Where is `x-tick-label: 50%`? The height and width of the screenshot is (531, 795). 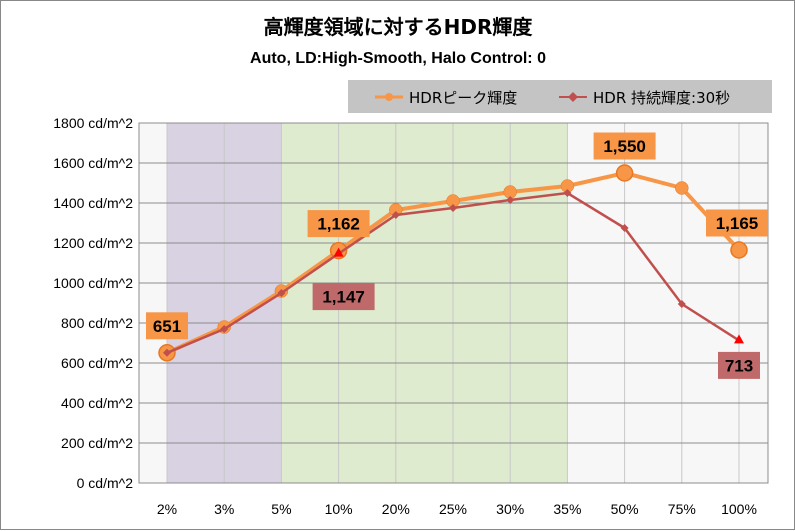
x-tick-label: 50% is located at coordinates (625, 509).